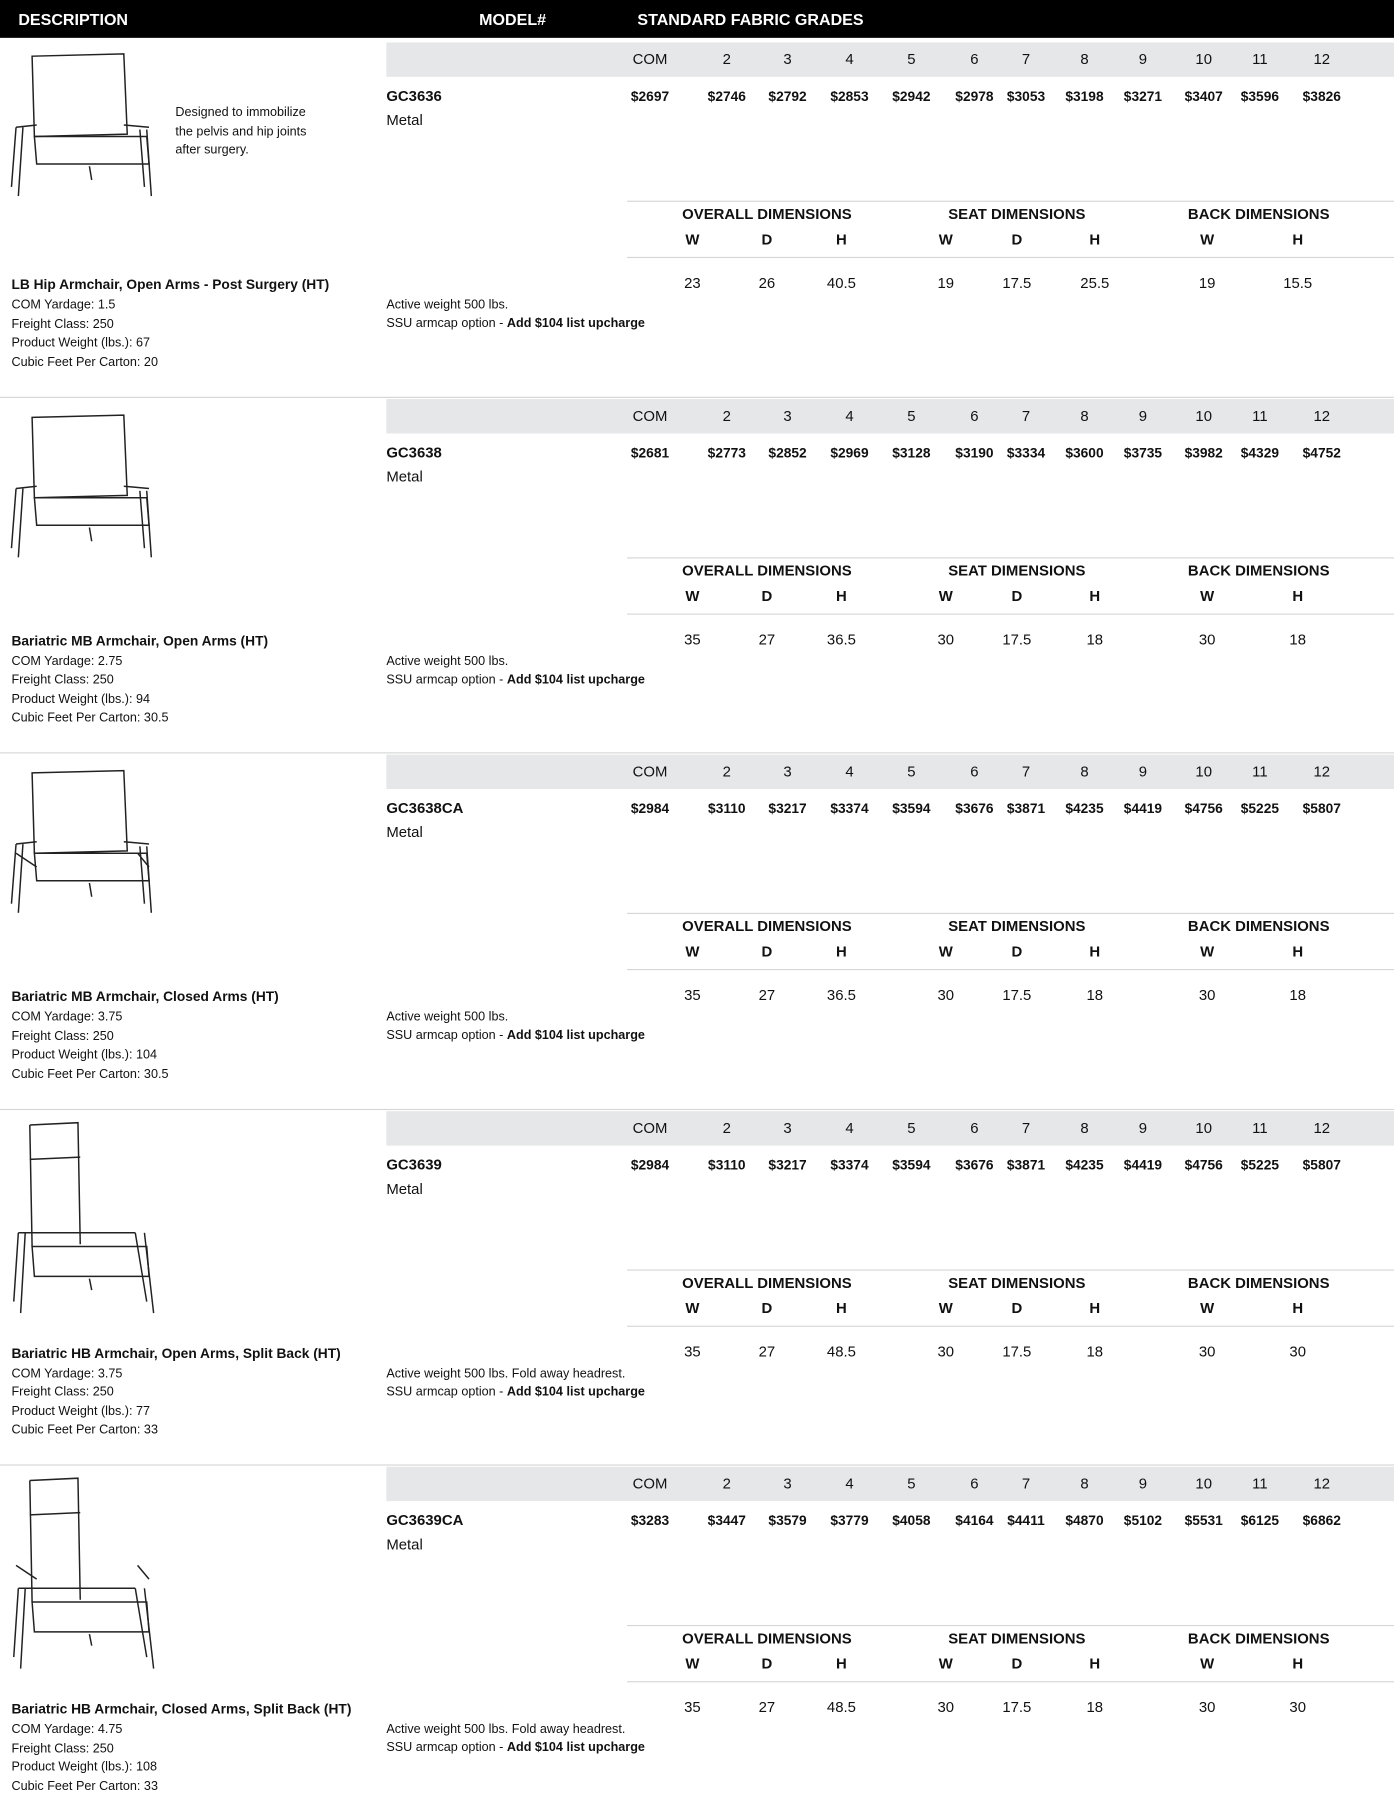 This screenshot has height=1820, width=1394. I want to click on price: $4752, so click(1321, 452).